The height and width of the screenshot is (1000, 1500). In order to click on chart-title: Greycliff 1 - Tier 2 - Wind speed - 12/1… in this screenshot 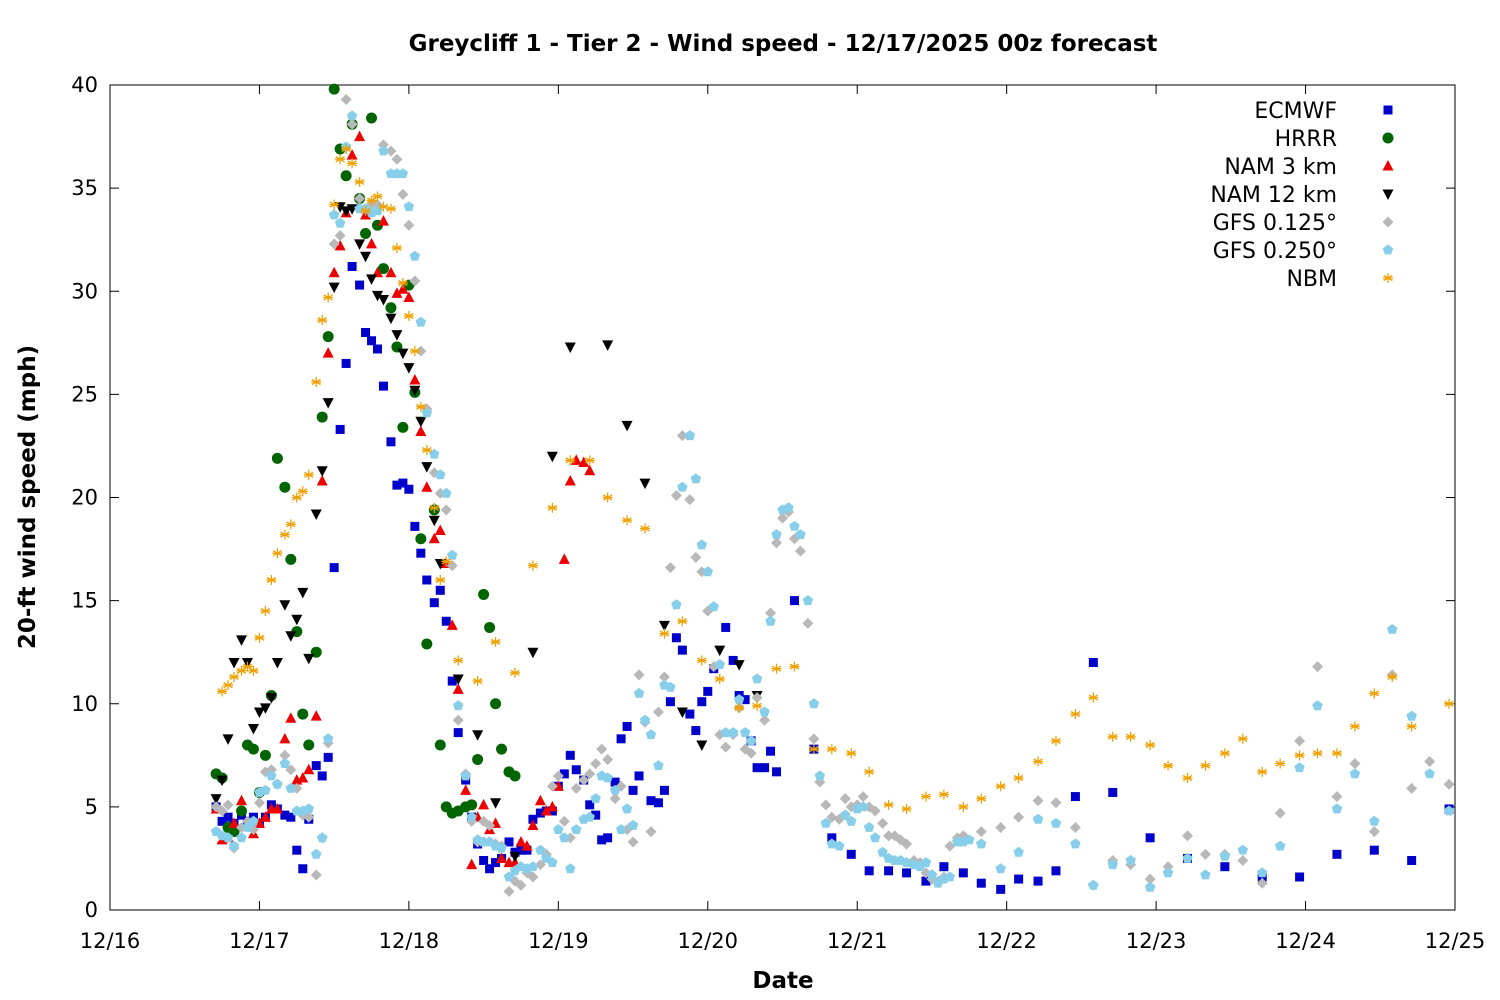, I will do `click(783, 44)`.